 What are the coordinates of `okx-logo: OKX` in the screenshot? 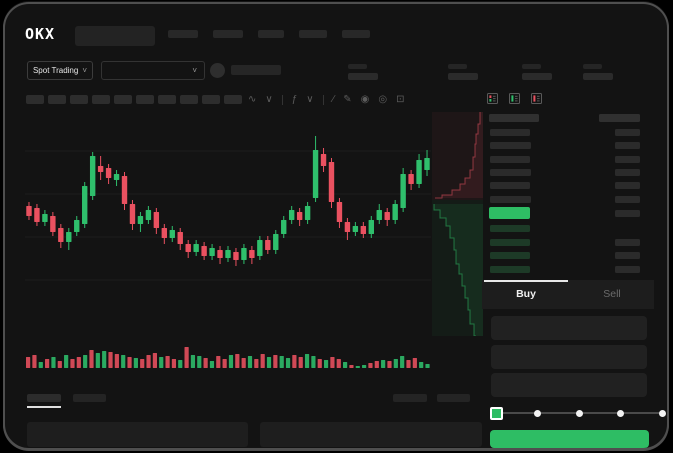 It's located at (40, 34).